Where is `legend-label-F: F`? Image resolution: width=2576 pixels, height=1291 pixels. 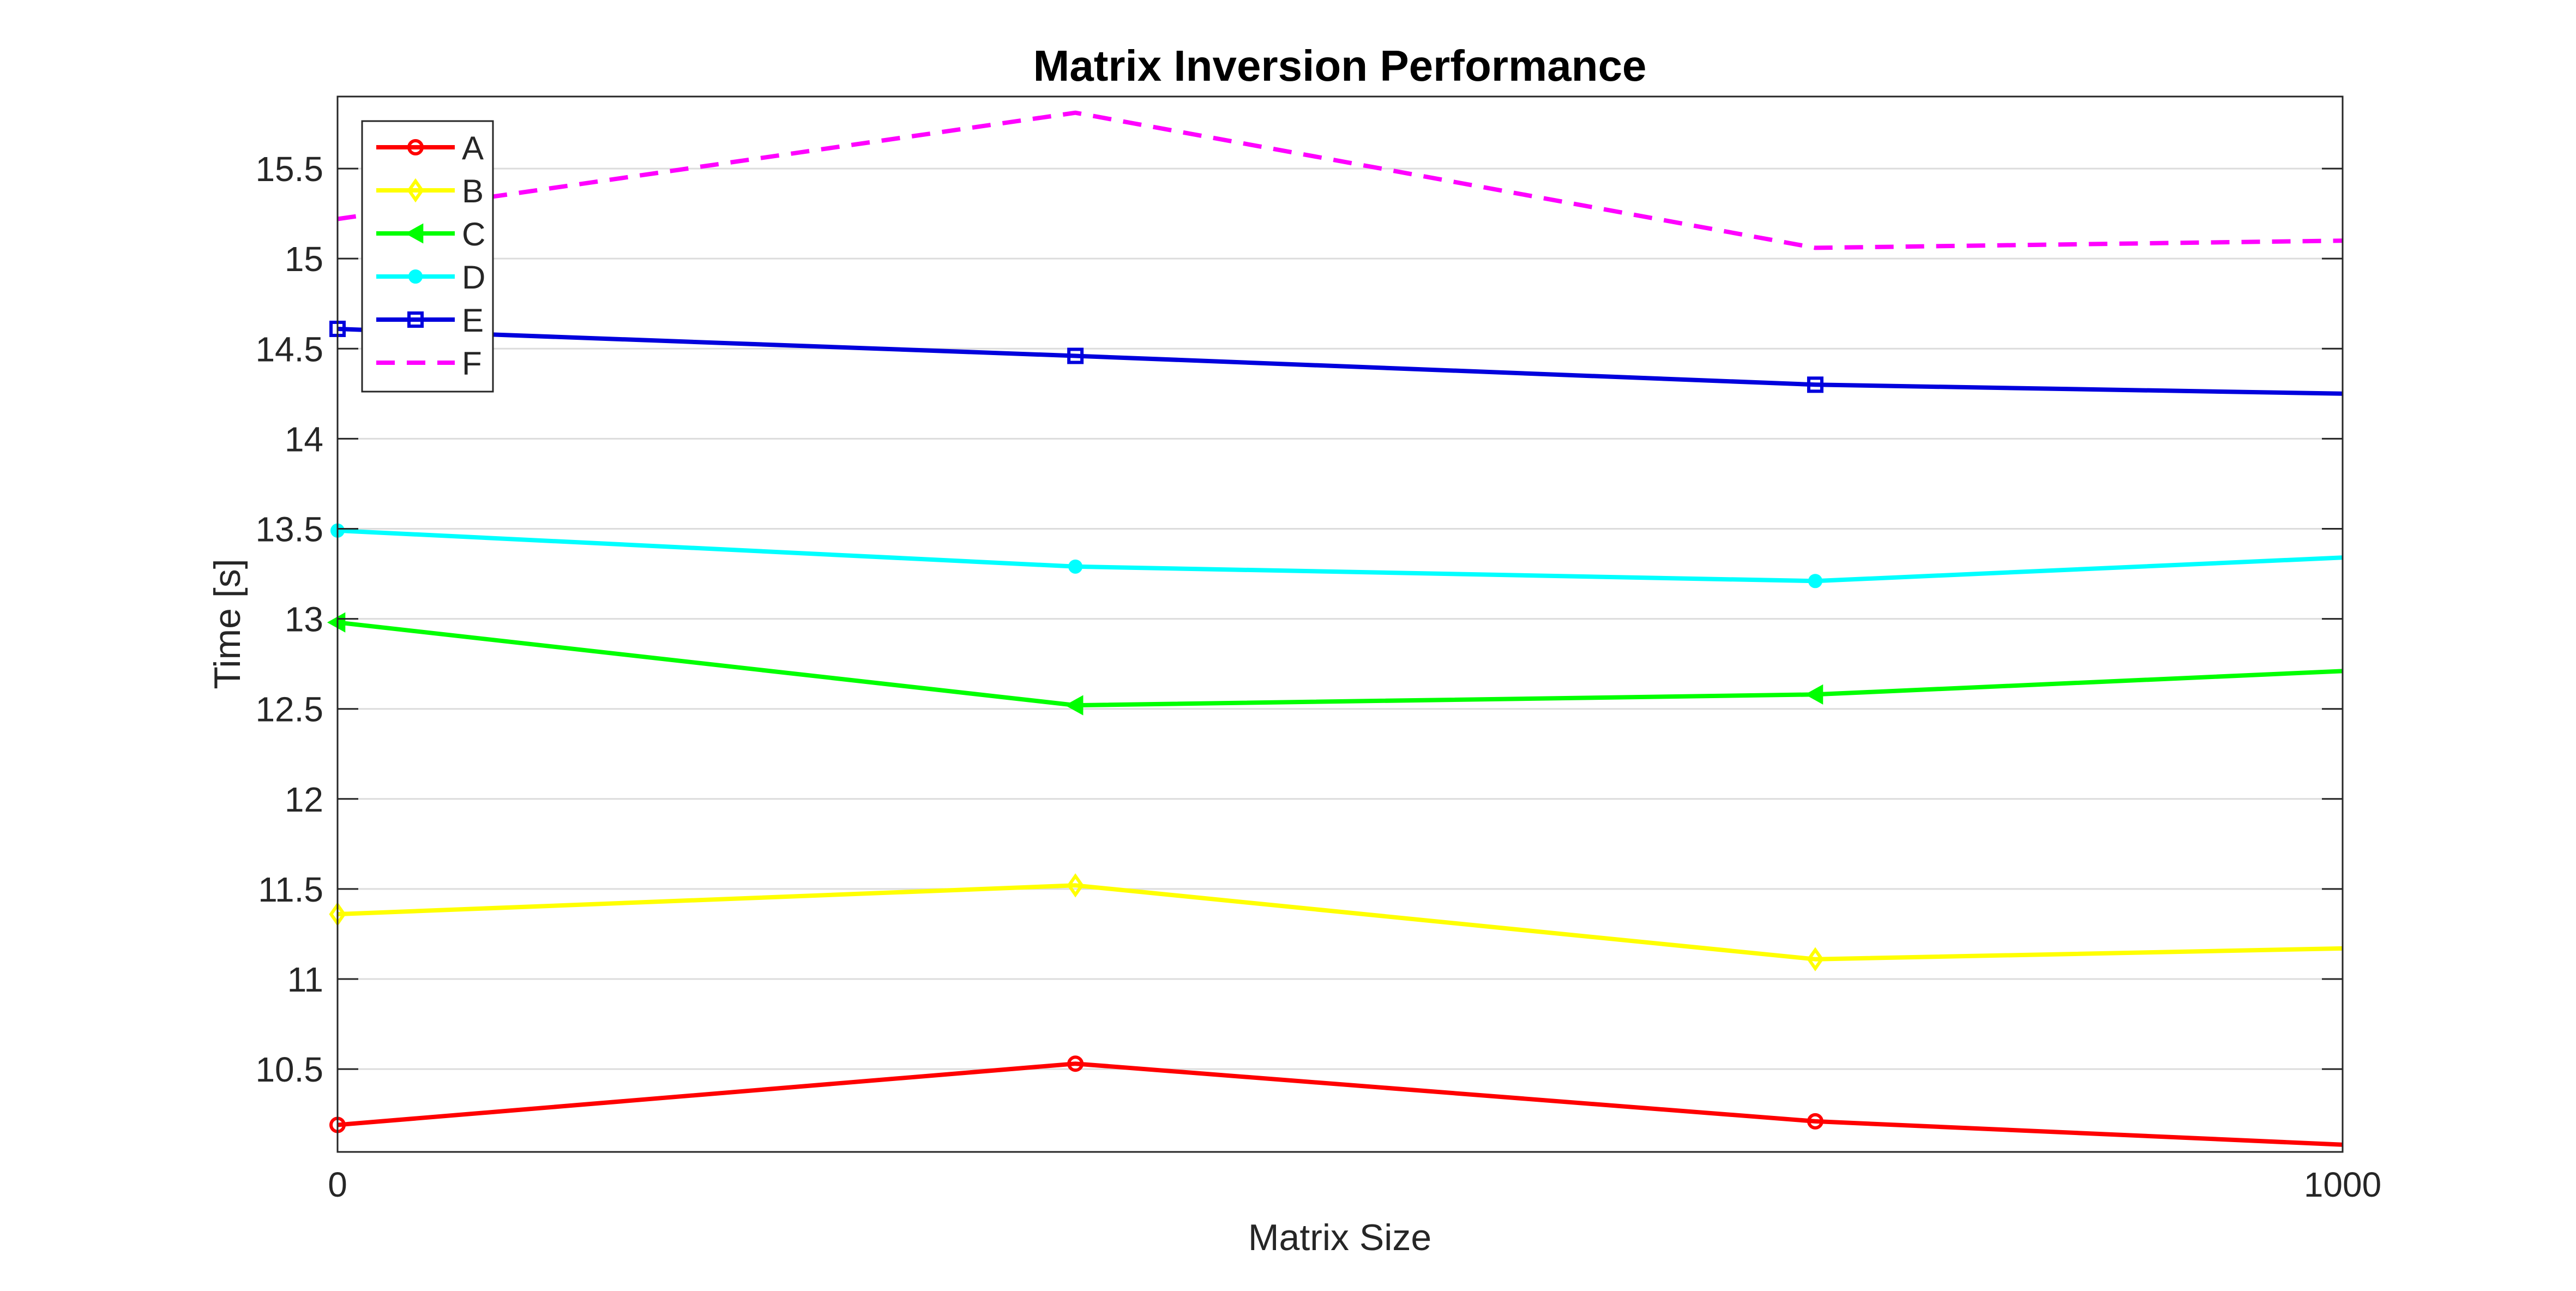 legend-label-F: F is located at coordinates (472, 363).